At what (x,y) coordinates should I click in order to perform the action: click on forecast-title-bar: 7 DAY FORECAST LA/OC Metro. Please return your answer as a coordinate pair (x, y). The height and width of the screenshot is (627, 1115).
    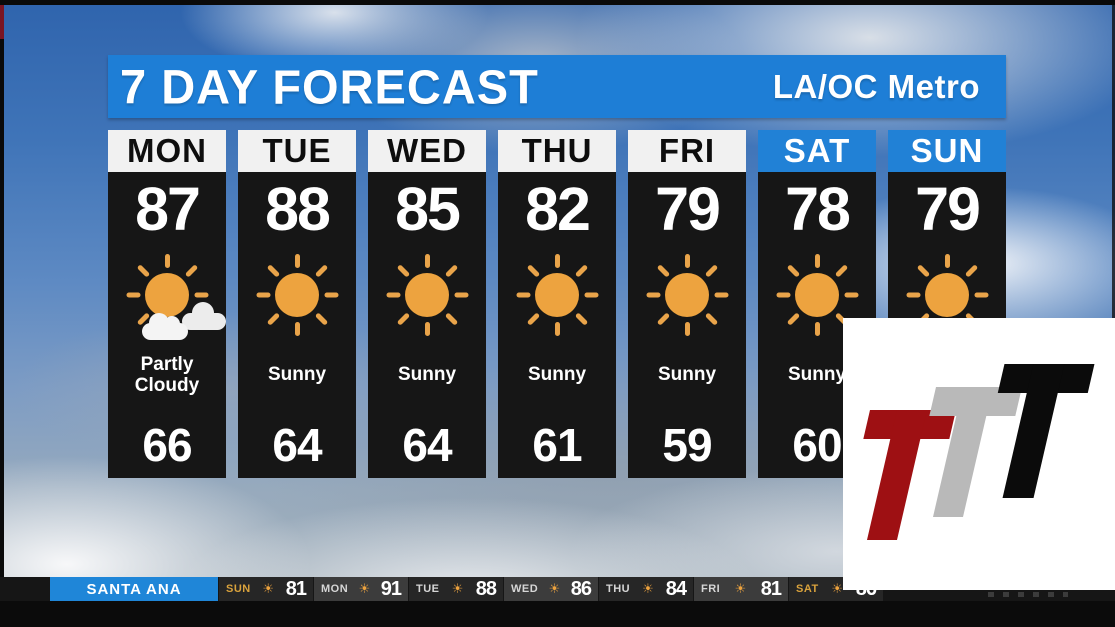
    Looking at the image, I should click on (557, 86).